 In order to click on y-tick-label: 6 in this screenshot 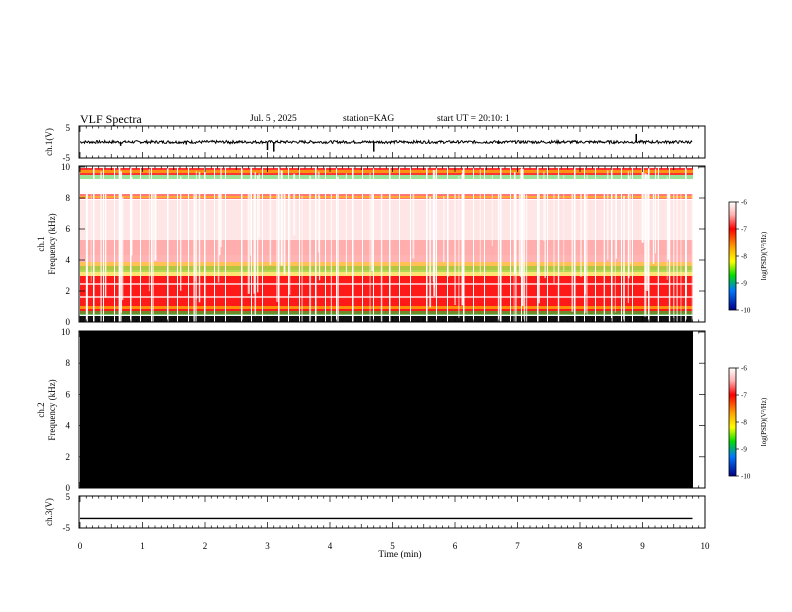, I will do `click(68, 229)`.